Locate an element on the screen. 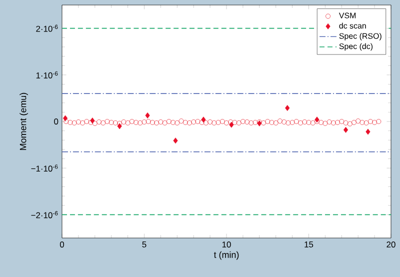  x-tick-label: 20 is located at coordinates (391, 245).